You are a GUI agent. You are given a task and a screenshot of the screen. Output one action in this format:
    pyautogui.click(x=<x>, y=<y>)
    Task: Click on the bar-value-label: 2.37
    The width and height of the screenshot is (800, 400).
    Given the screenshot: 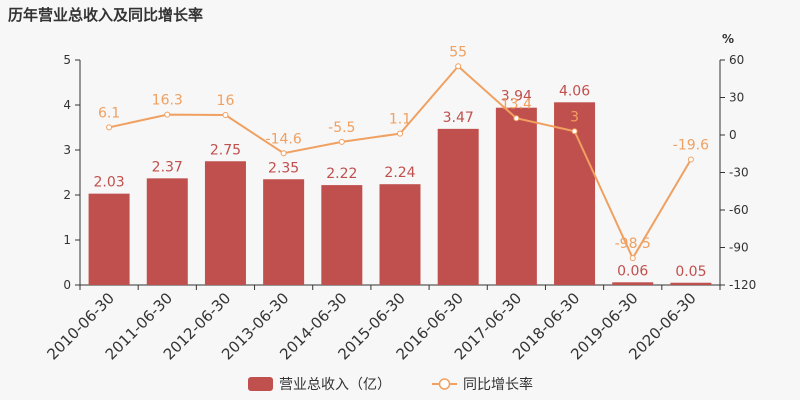 What is the action you would take?
    pyautogui.click(x=167, y=167)
    